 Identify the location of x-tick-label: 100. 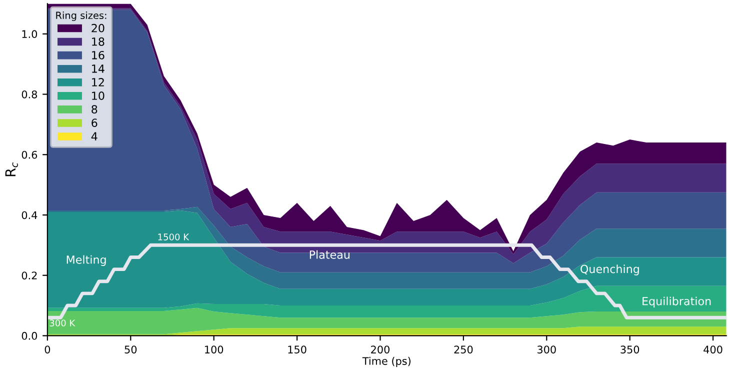
(214, 350).